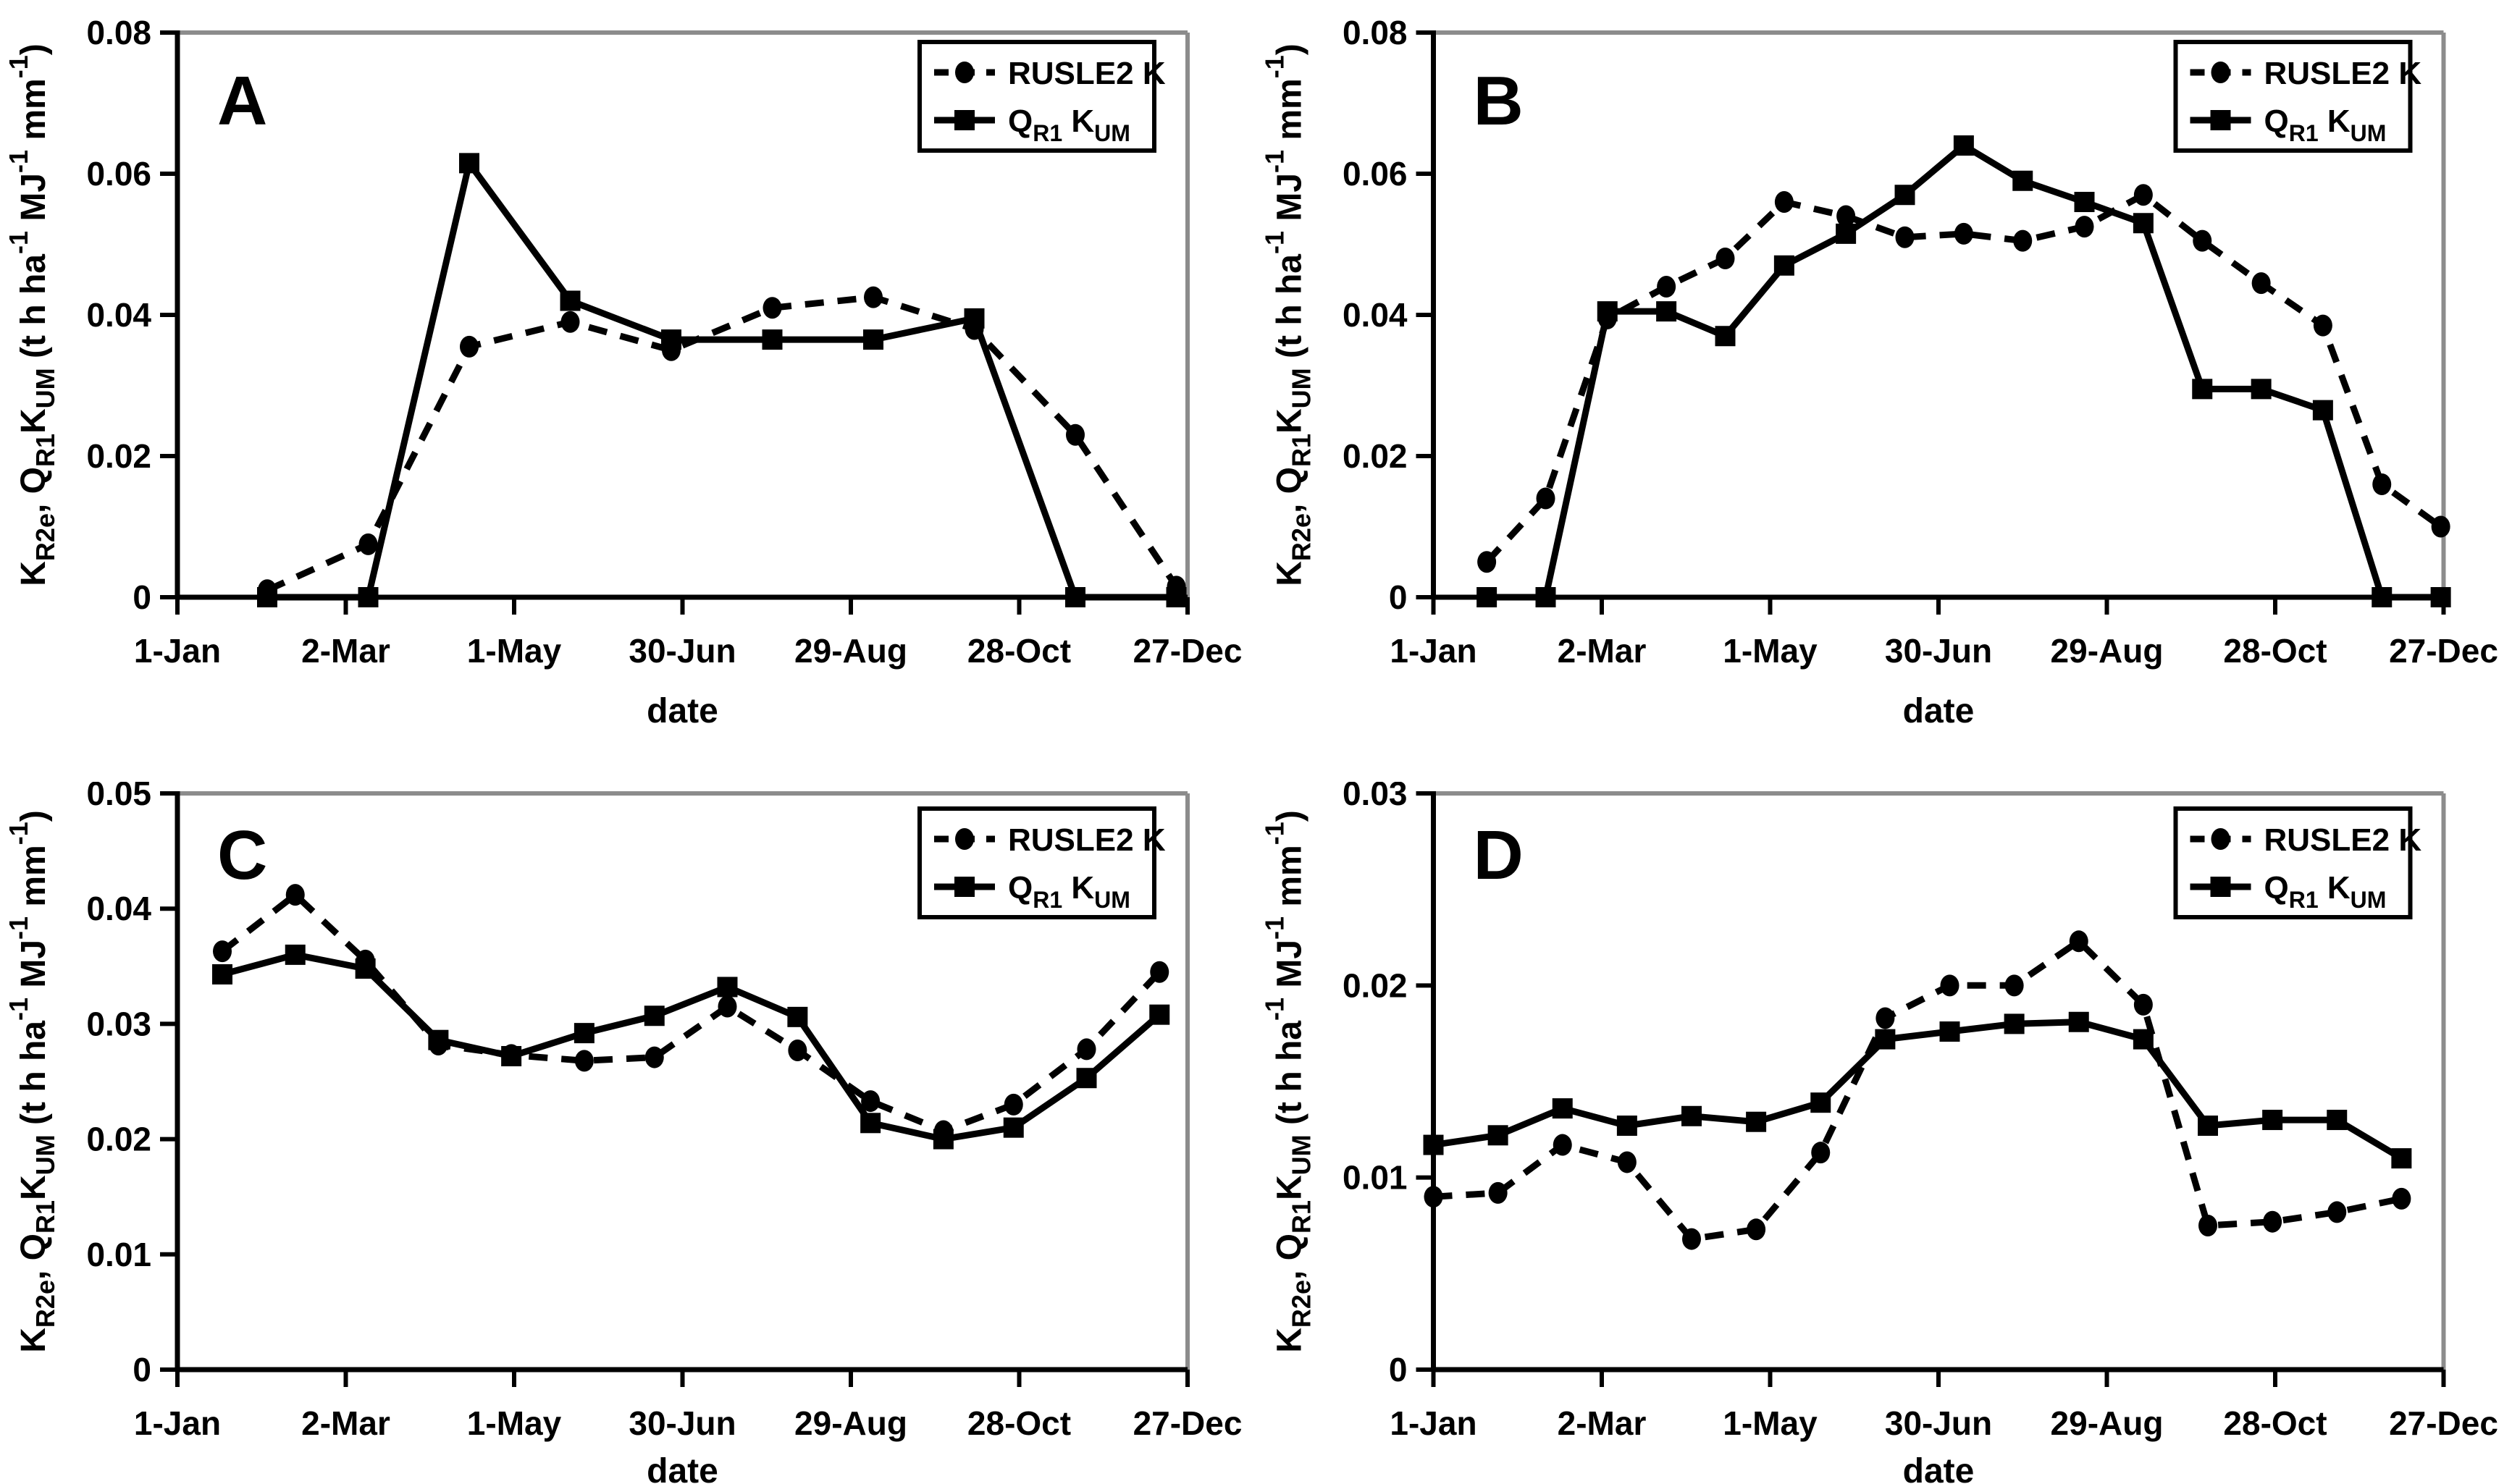 This screenshot has height=1484, width=2512. What do you see at coordinates (1398, 597) in the screenshot?
I see `y-tick-label: 0` at bounding box center [1398, 597].